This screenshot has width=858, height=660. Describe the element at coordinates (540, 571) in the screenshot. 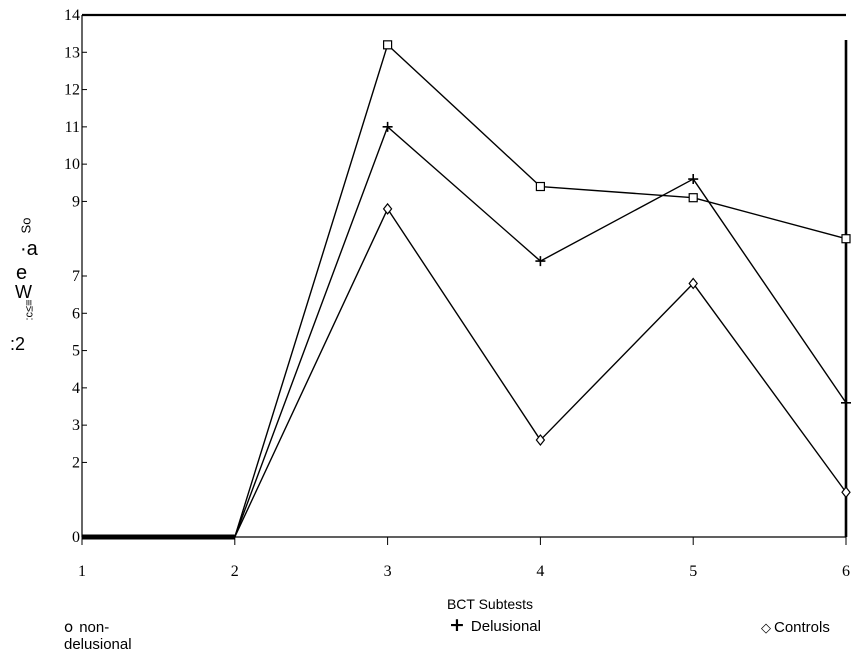

I see `x-tick-label: 4` at that location.